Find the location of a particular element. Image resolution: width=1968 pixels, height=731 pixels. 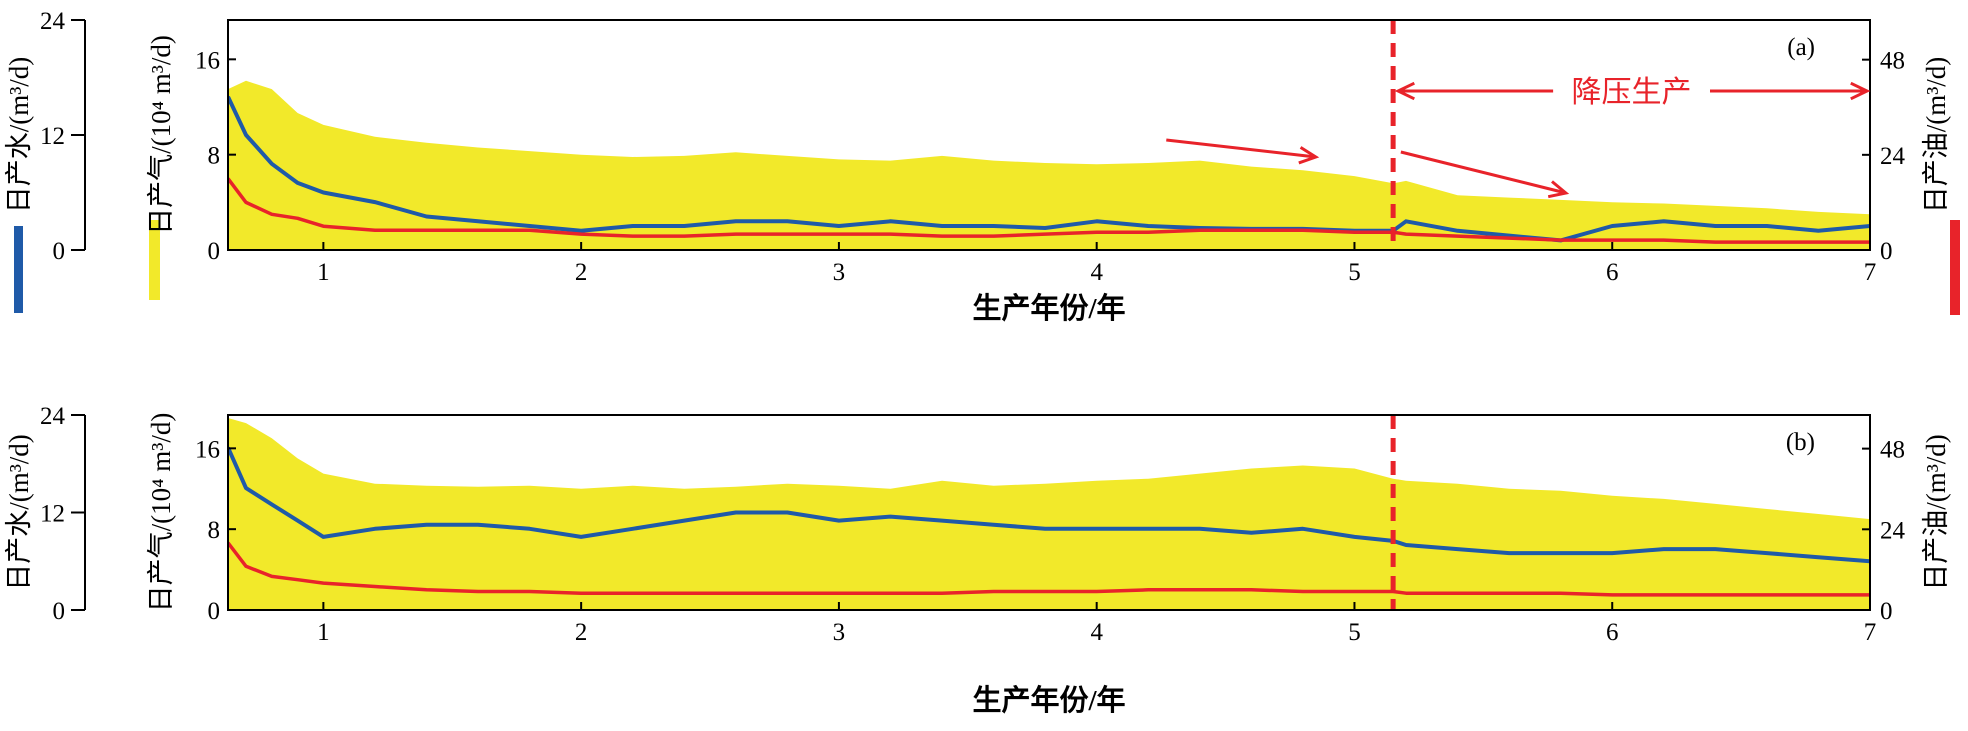

panel-label: (b) is located at coordinates (1800, 442).